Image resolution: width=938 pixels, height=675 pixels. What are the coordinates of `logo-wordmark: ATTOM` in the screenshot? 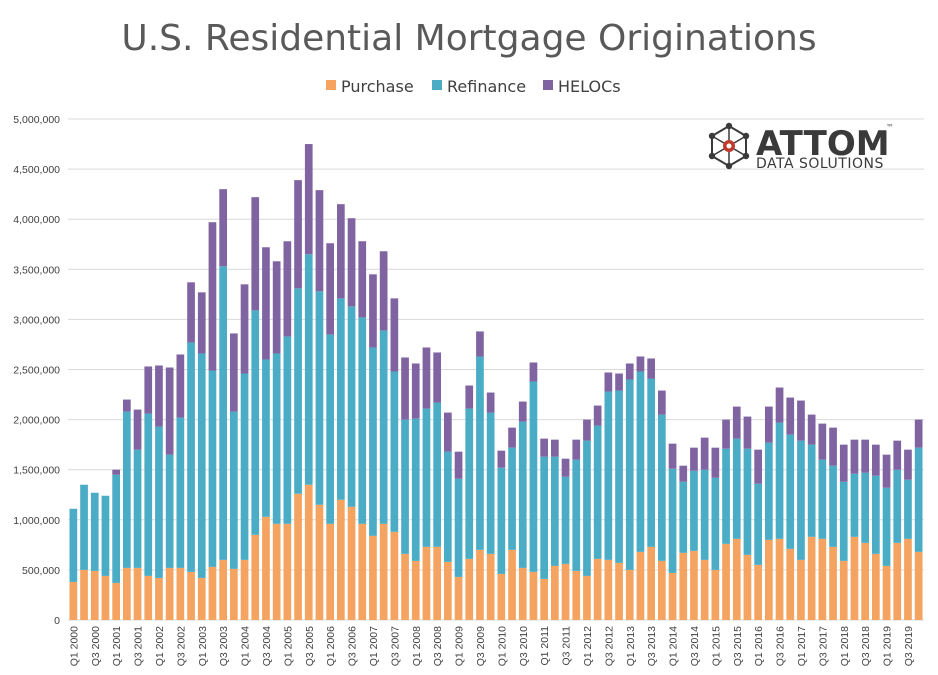 It's located at (823, 144).